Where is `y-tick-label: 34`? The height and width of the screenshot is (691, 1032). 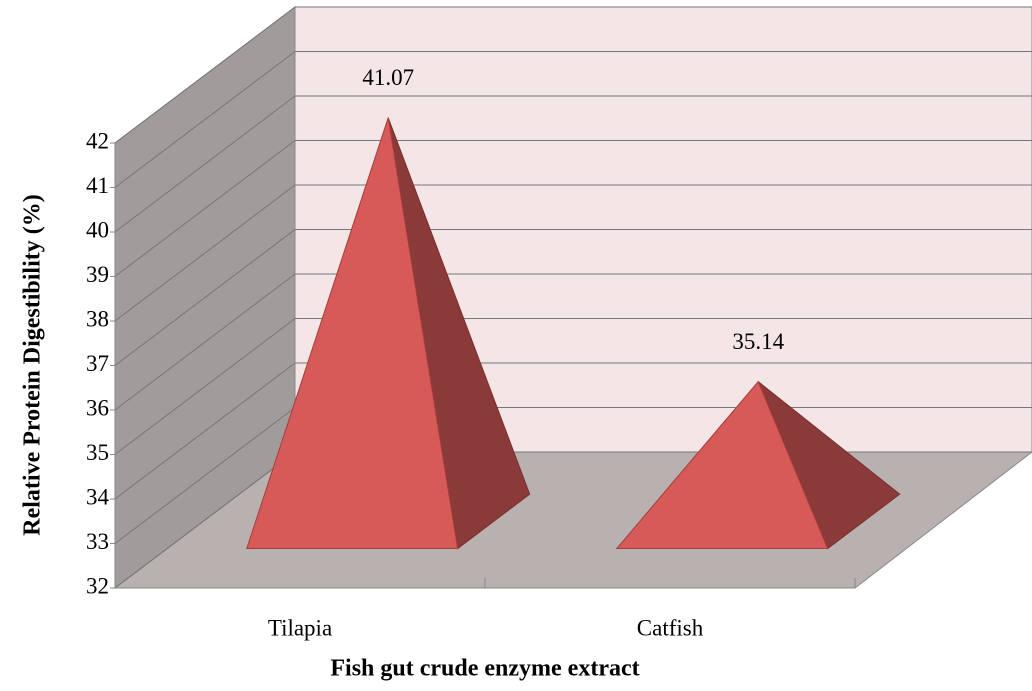 y-tick-label: 34 is located at coordinates (98, 496).